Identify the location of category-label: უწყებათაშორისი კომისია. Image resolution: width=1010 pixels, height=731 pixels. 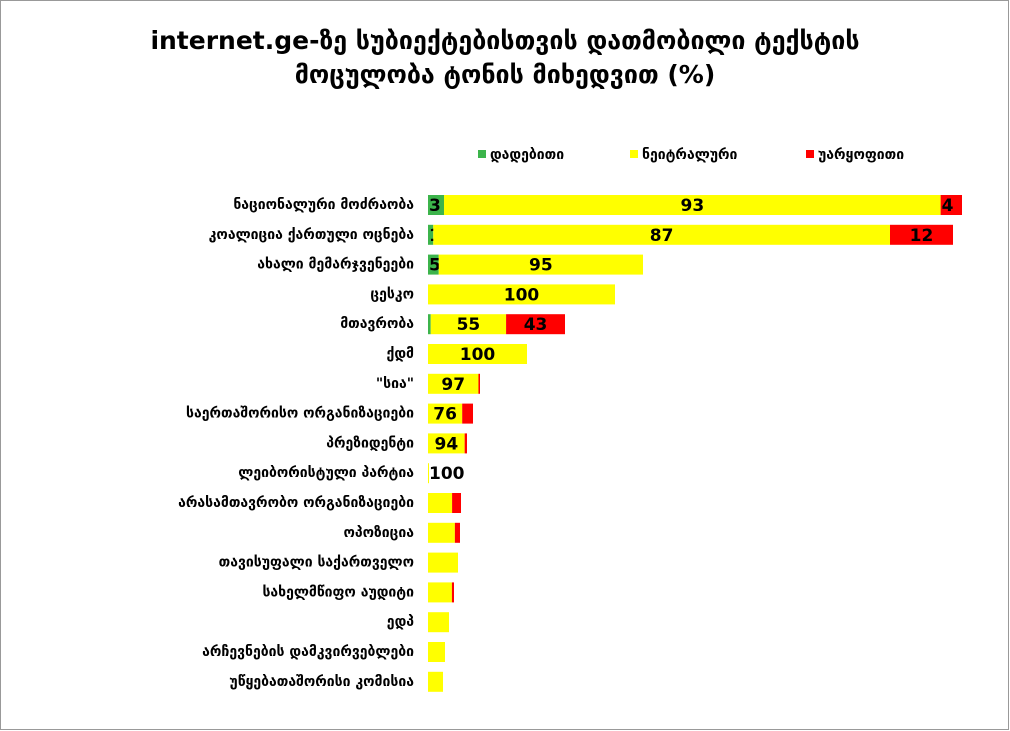
(321, 682).